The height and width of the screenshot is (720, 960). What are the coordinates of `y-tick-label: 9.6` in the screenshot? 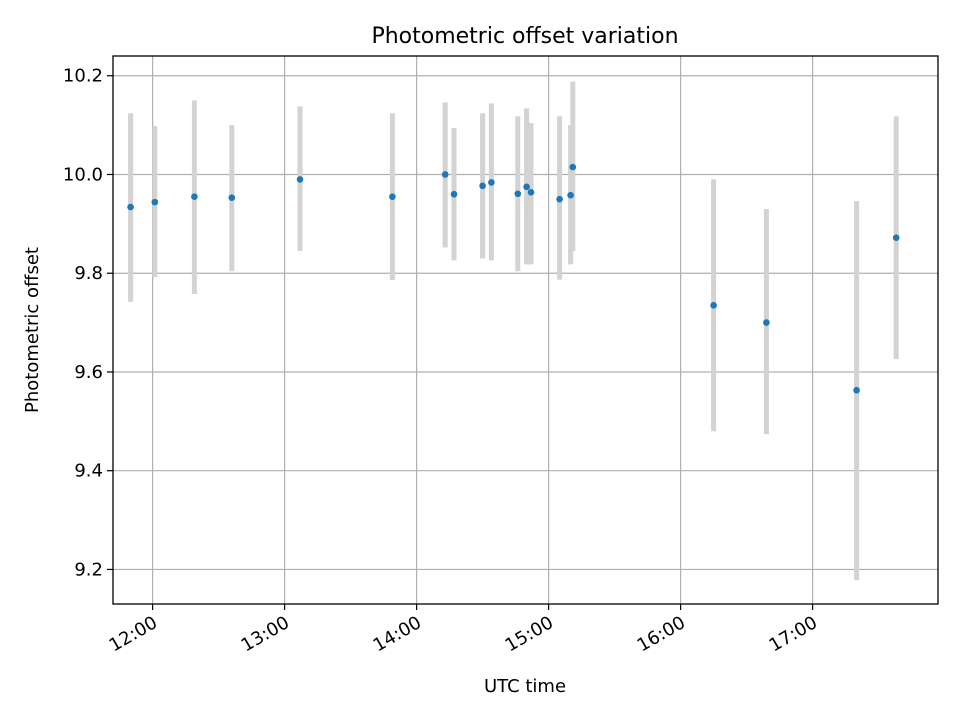 It's located at (88, 372).